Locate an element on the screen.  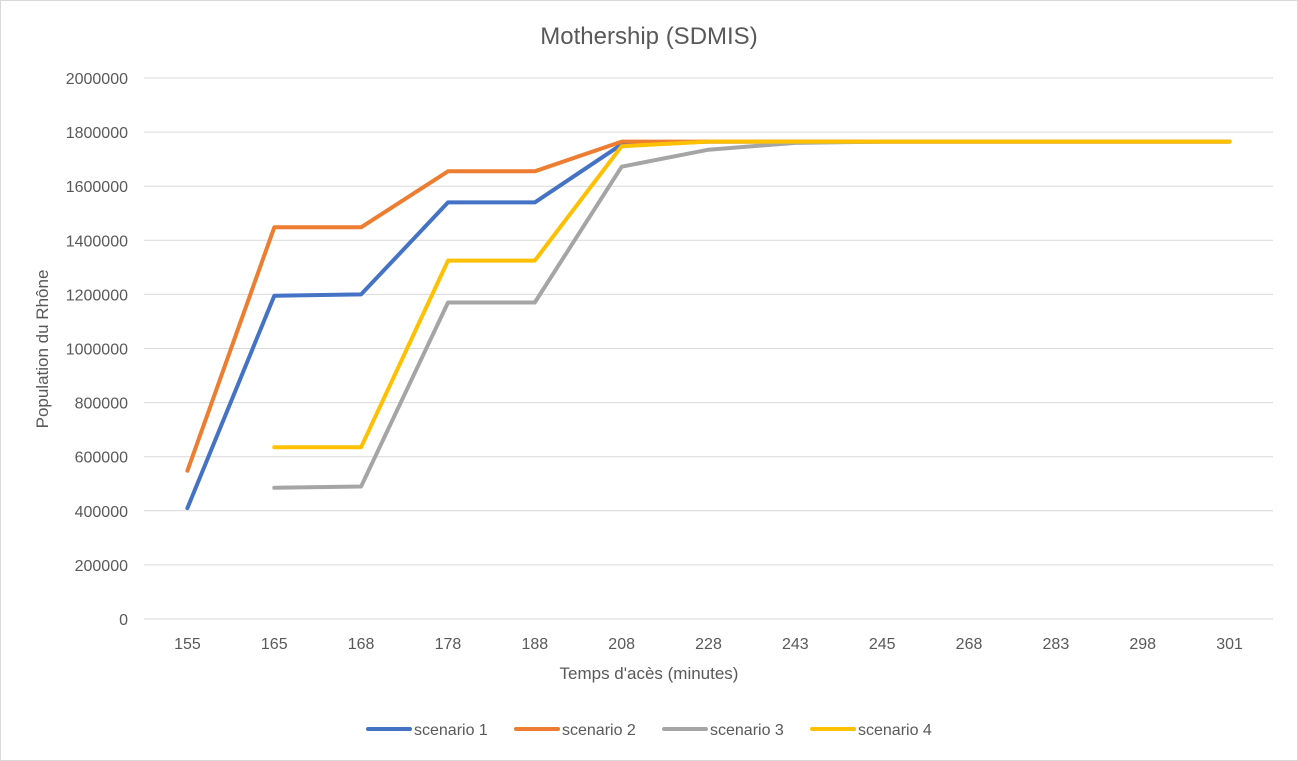
y-tick-label: 1400000 is located at coordinates (97, 241).